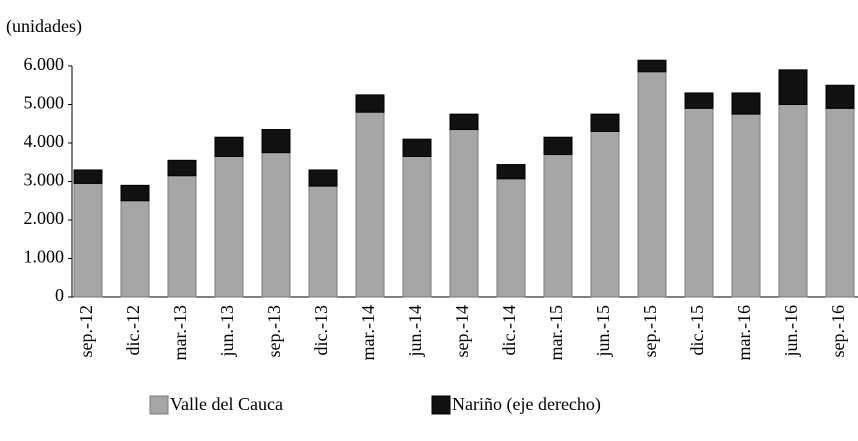 This screenshot has height=441, width=858. What do you see at coordinates (44, 26) in the screenshot?
I see `unit-label: (unidades)` at bounding box center [44, 26].